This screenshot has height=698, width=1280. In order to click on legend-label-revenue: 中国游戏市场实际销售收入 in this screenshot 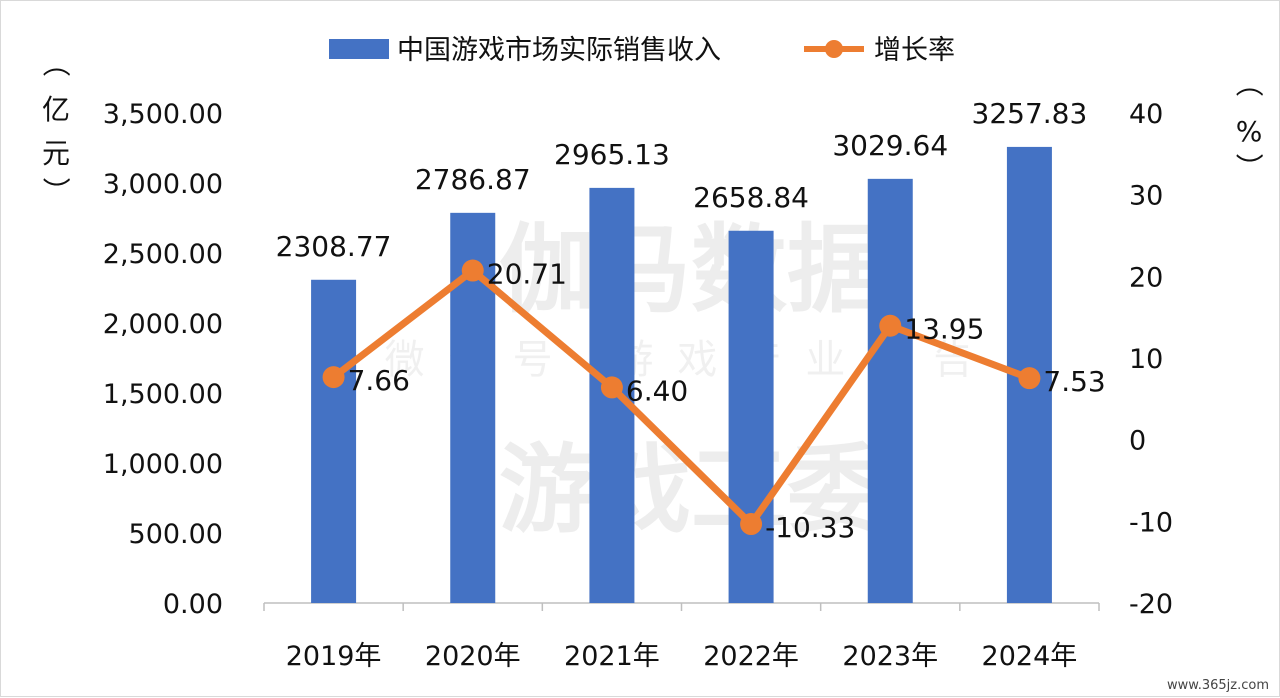, I will do `click(559, 50)`.